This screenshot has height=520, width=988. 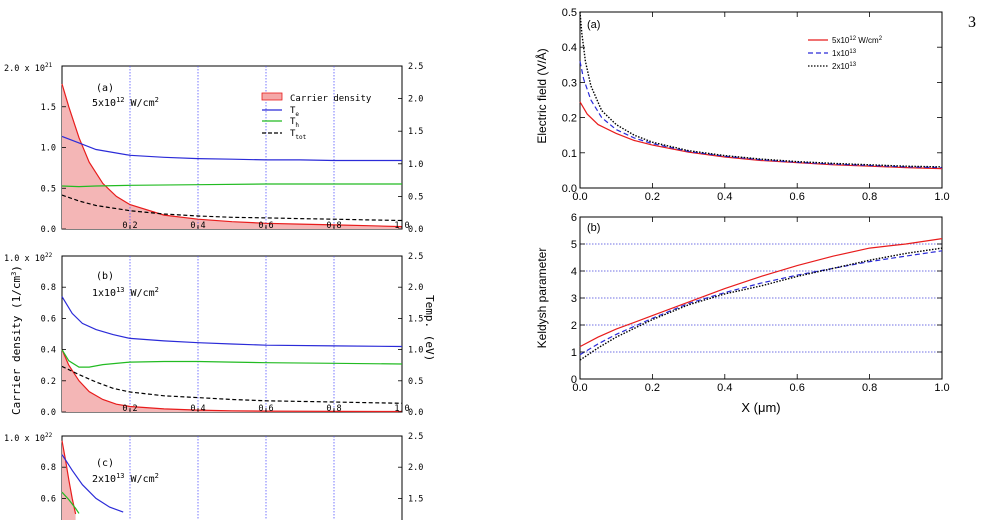 I want to click on left-a-intensity: 5x1012 W/cm2, so click(x=125, y=102).